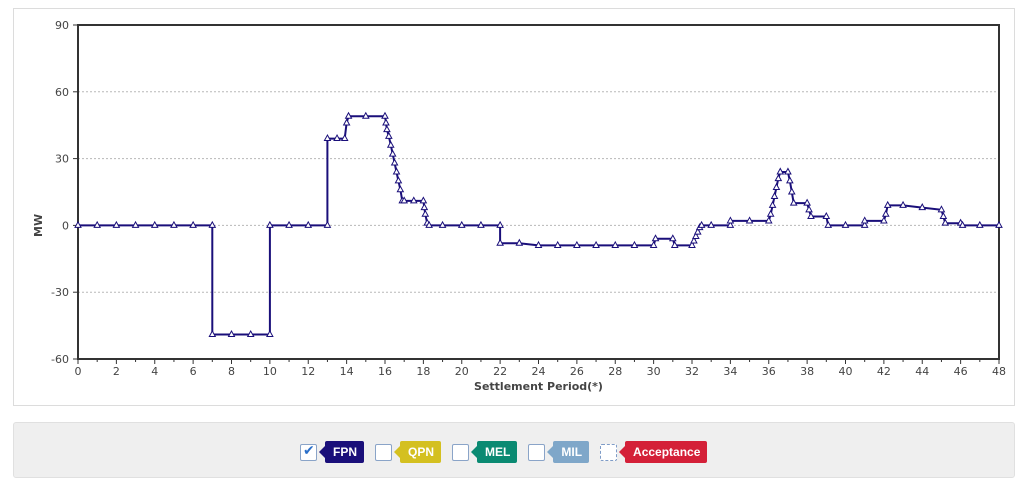  Describe the element at coordinates (769, 371) in the screenshot. I see `x-tick-label: 36` at that location.